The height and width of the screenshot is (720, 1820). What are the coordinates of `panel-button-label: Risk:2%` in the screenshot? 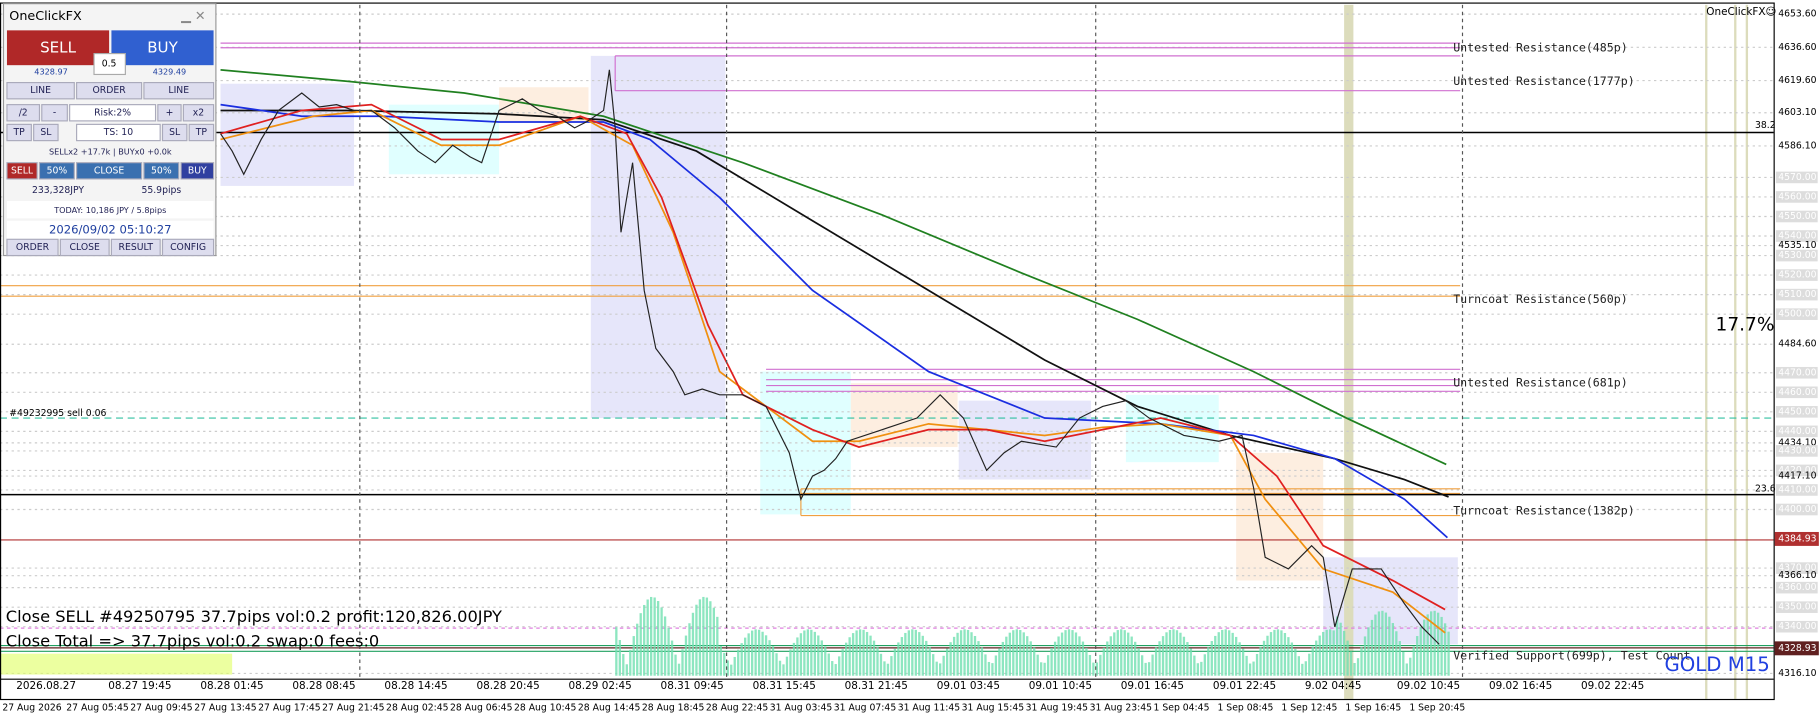 It's located at (112, 112).